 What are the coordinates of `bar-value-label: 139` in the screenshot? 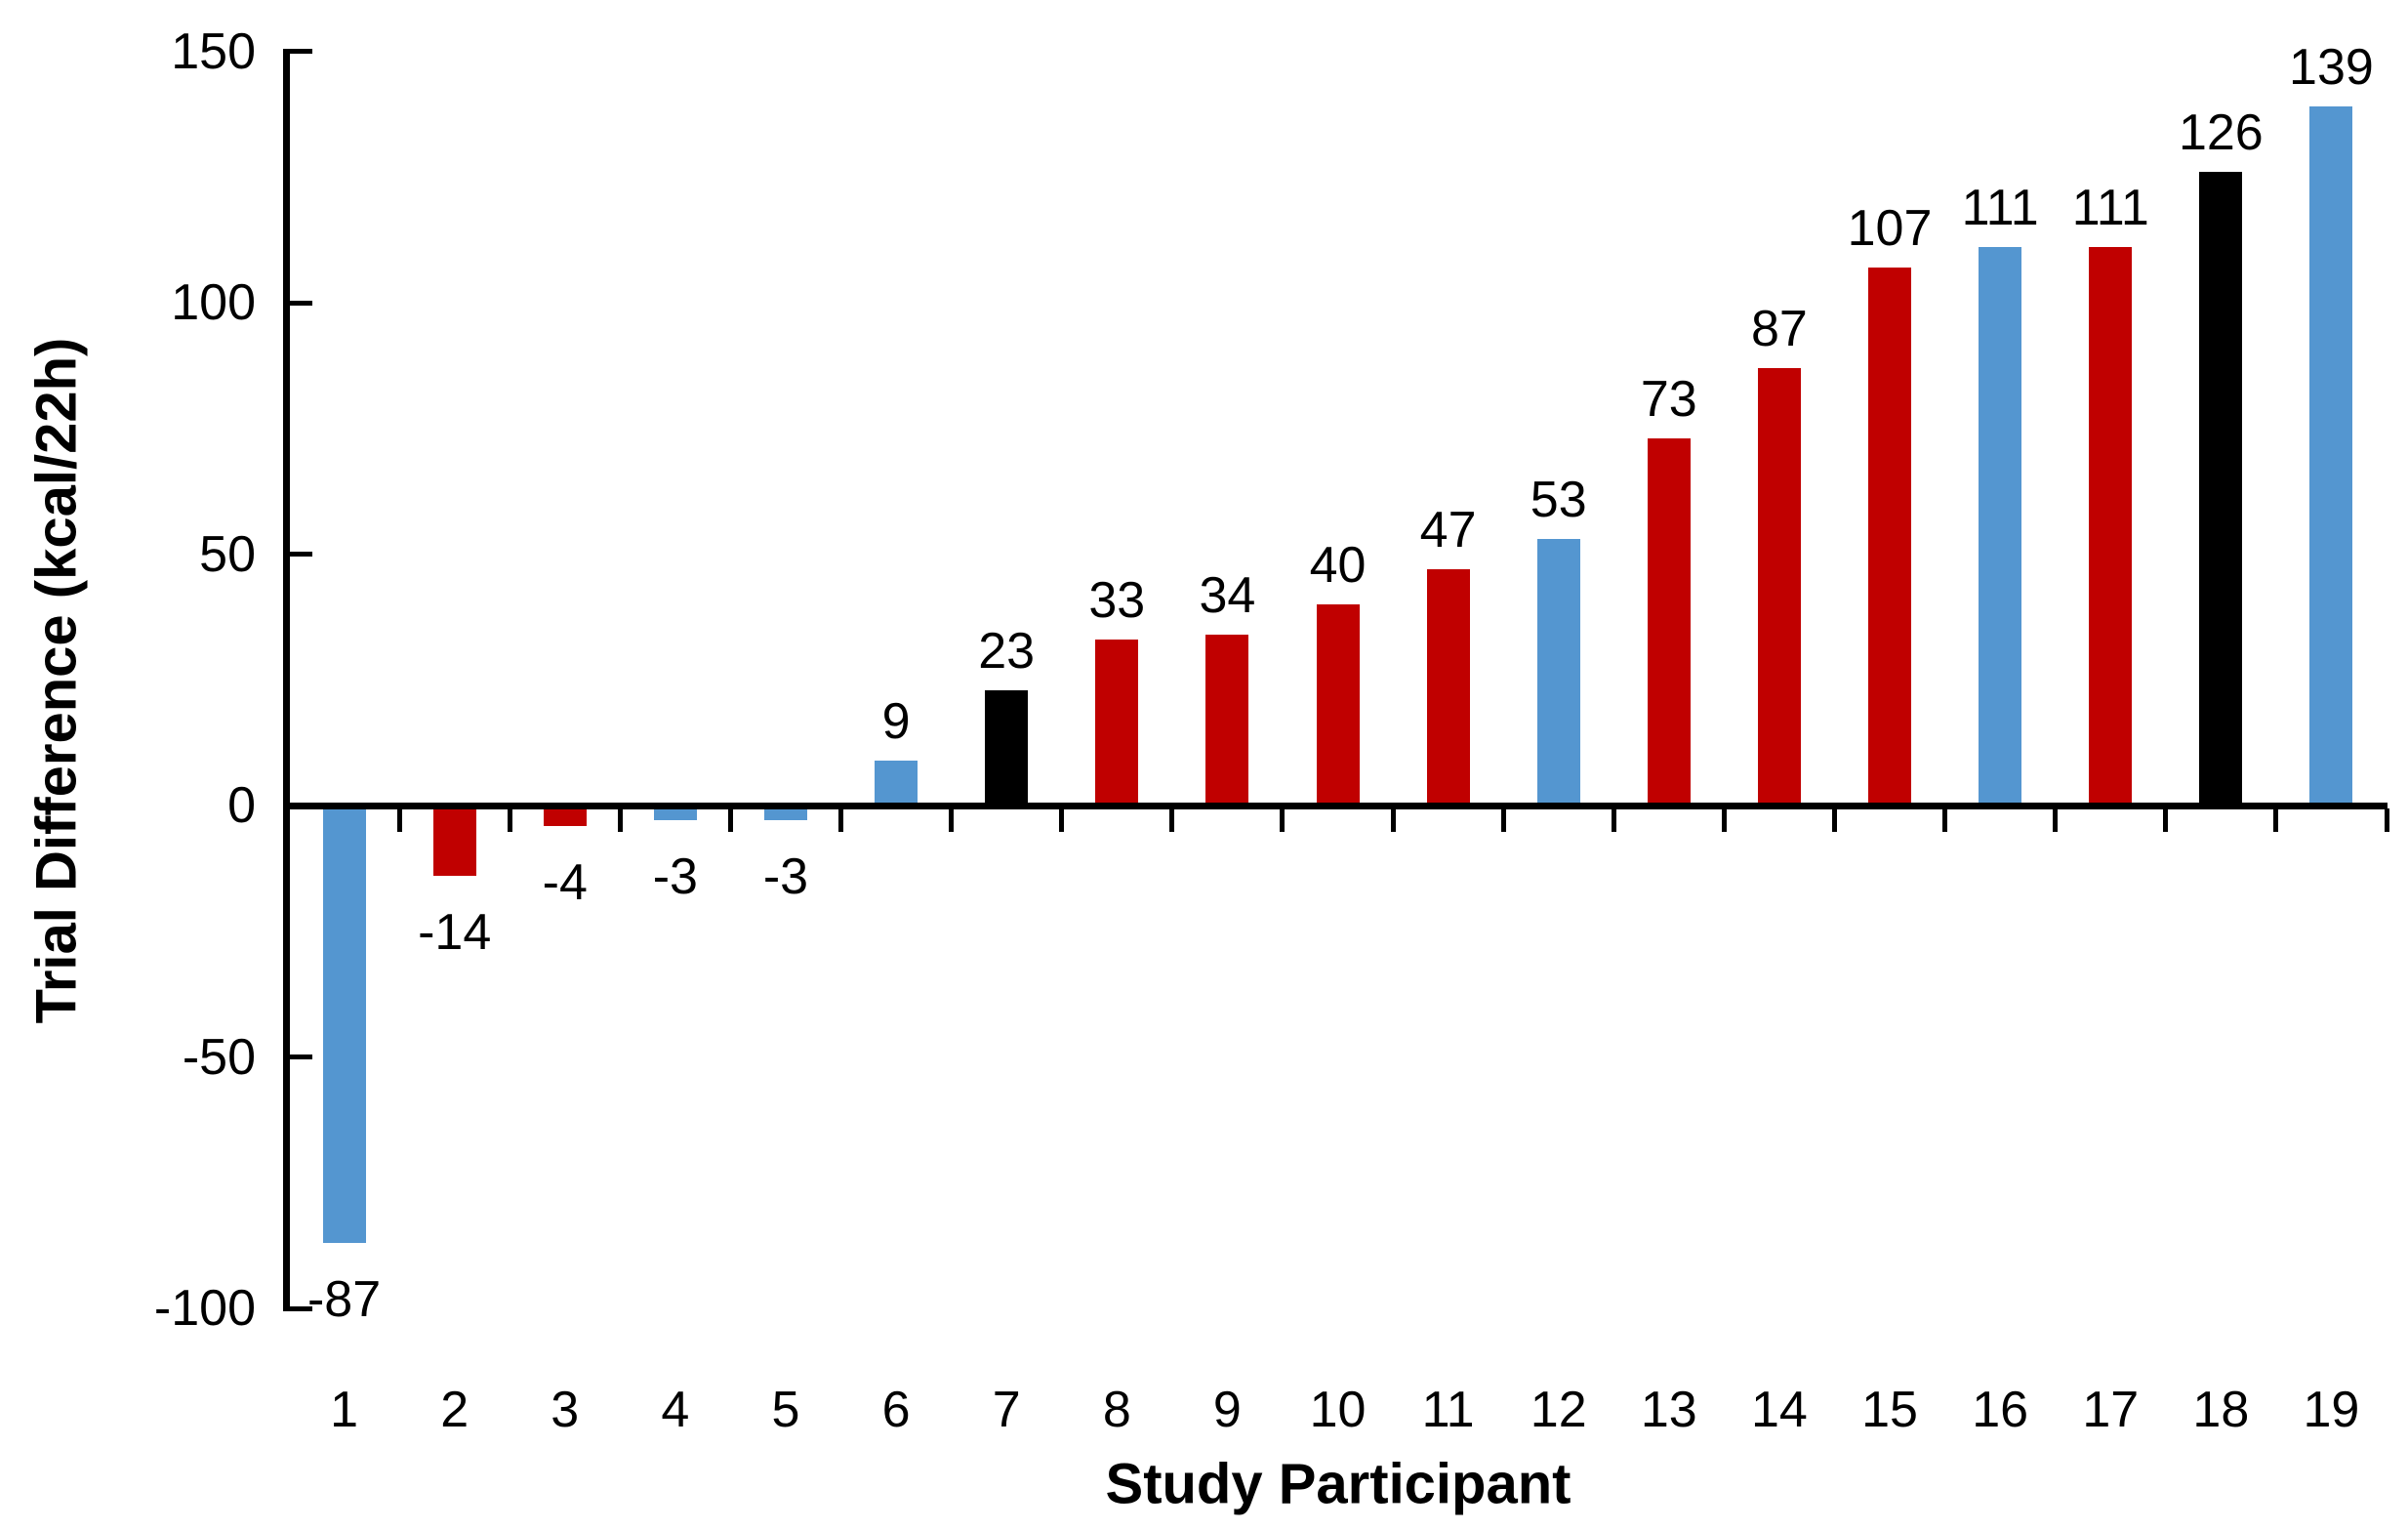 It's located at (2331, 68).